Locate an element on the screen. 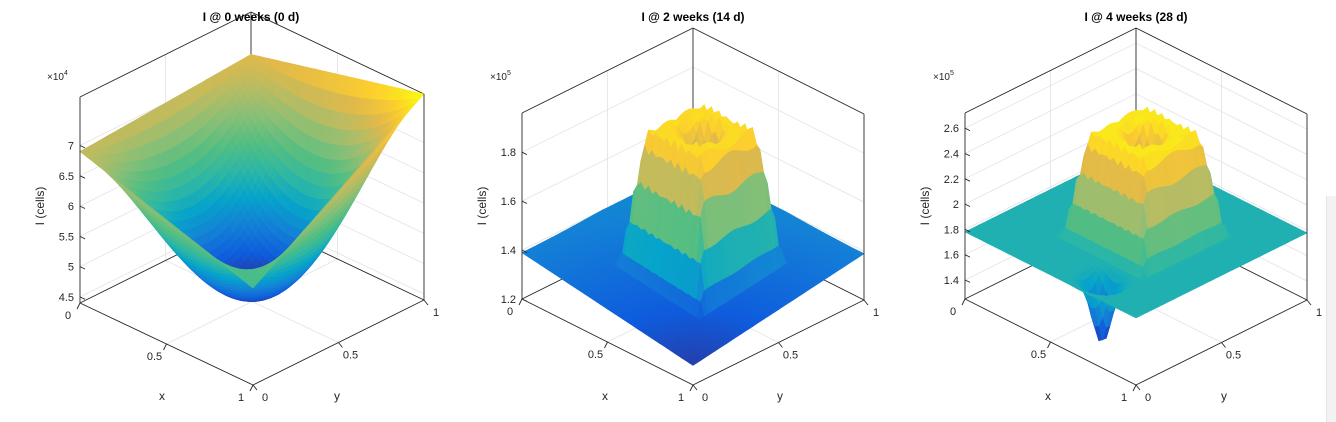  z-tick-label: 6 is located at coordinates (71, 207).